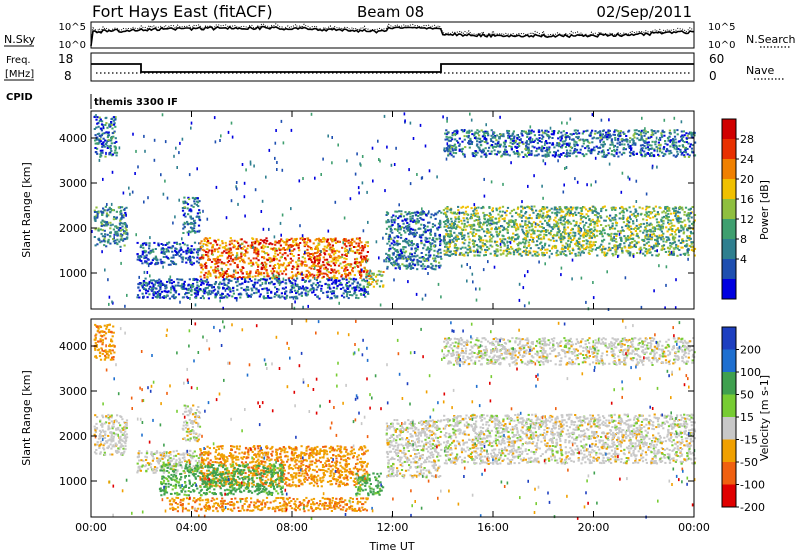 This screenshot has width=800, height=554. I want to click on noise-search-series, so click(392, 34).